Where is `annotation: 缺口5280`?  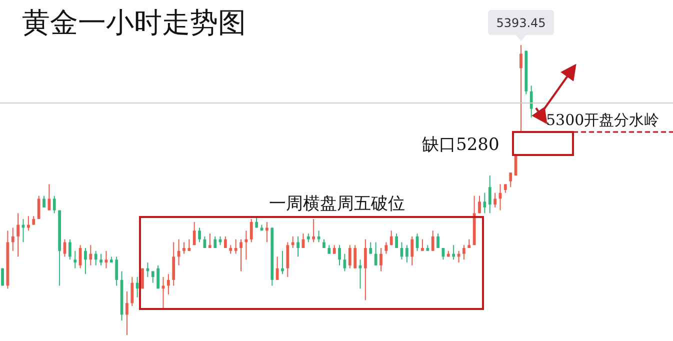
annotation: 缺口5280 is located at coordinates (461, 145).